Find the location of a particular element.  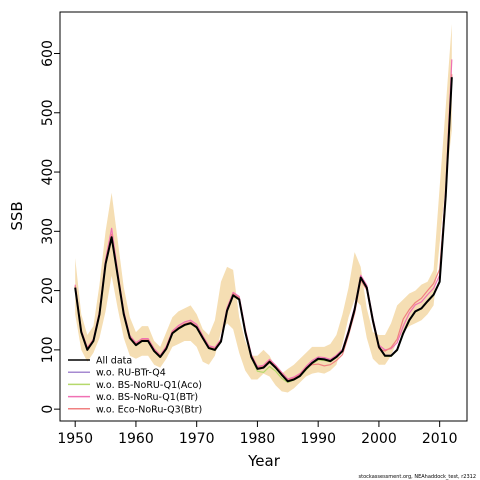

x-axis: 1950 1960 1970 1980 1990 2000 2010 is located at coordinates (257, 434).